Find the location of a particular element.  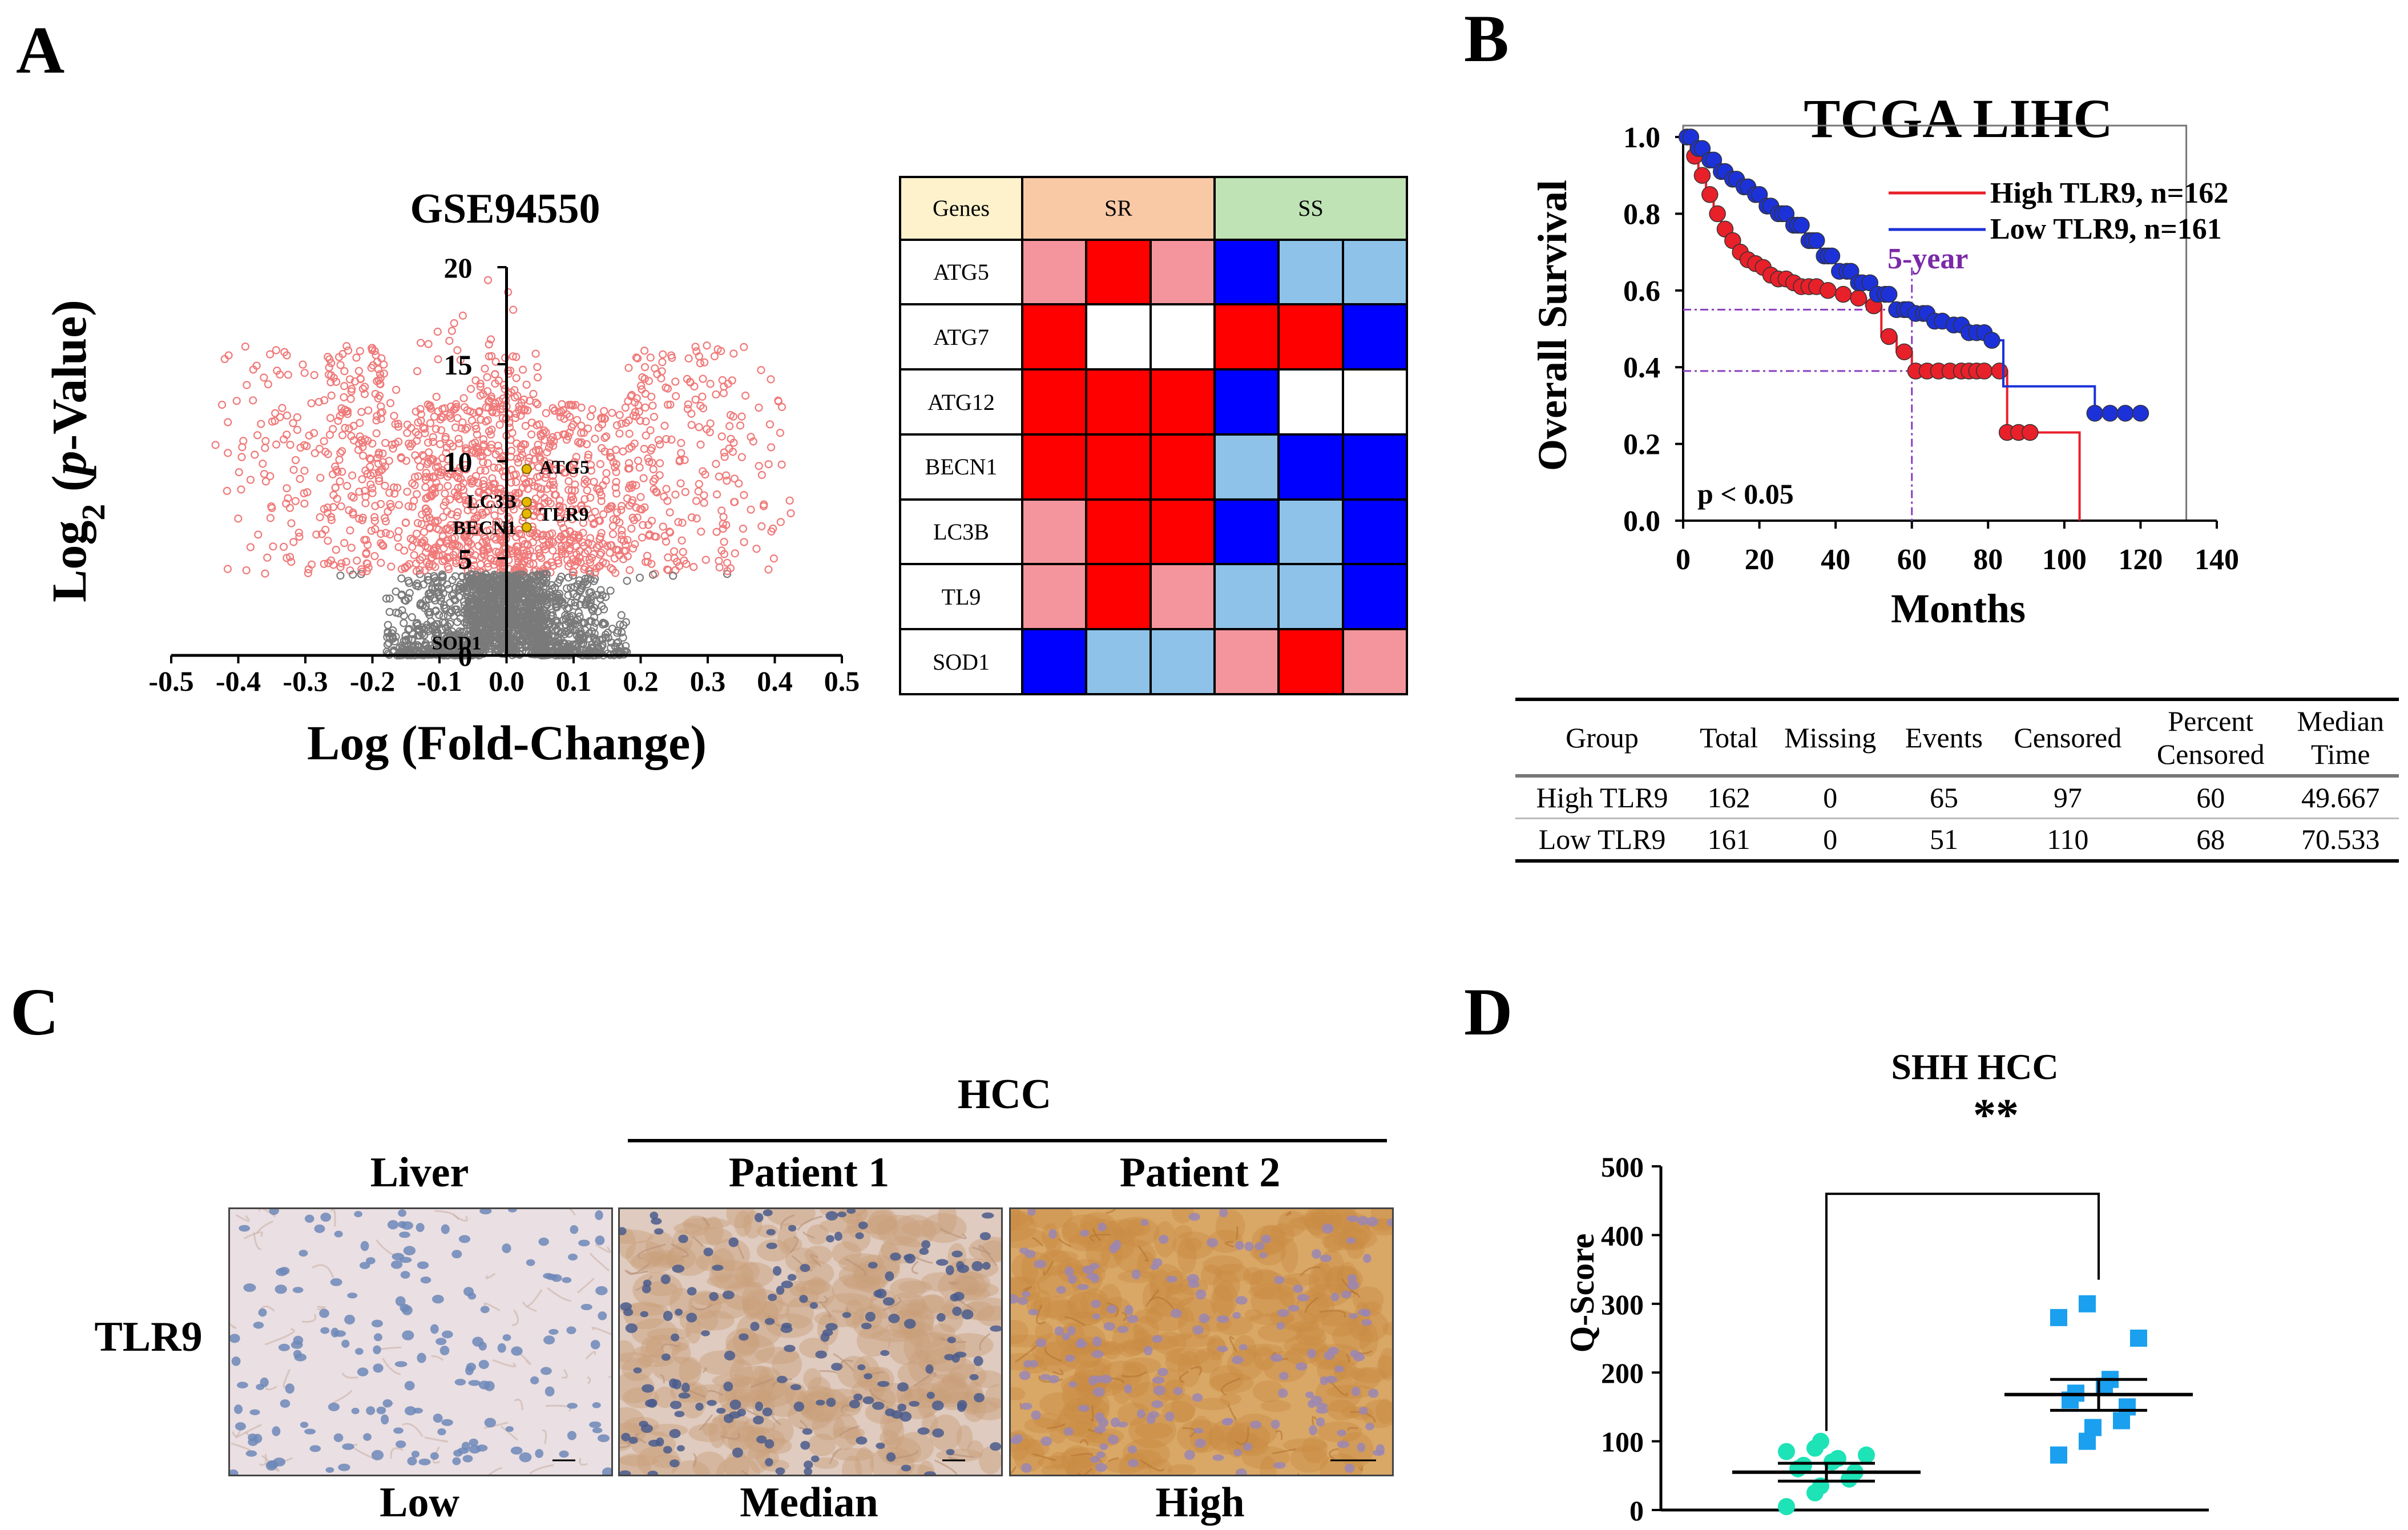

volcano-x-tick: 0.0 is located at coordinates (507, 681).